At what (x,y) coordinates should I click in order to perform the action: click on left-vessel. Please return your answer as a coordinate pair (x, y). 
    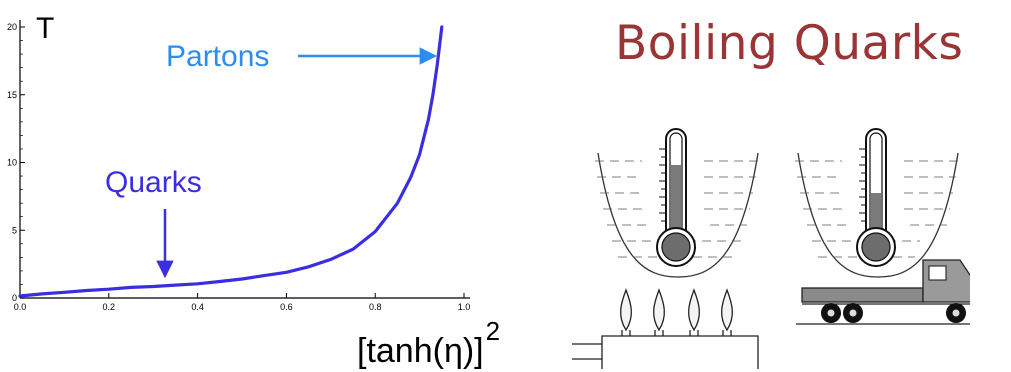
    Looking at the image, I should click on (678, 215).